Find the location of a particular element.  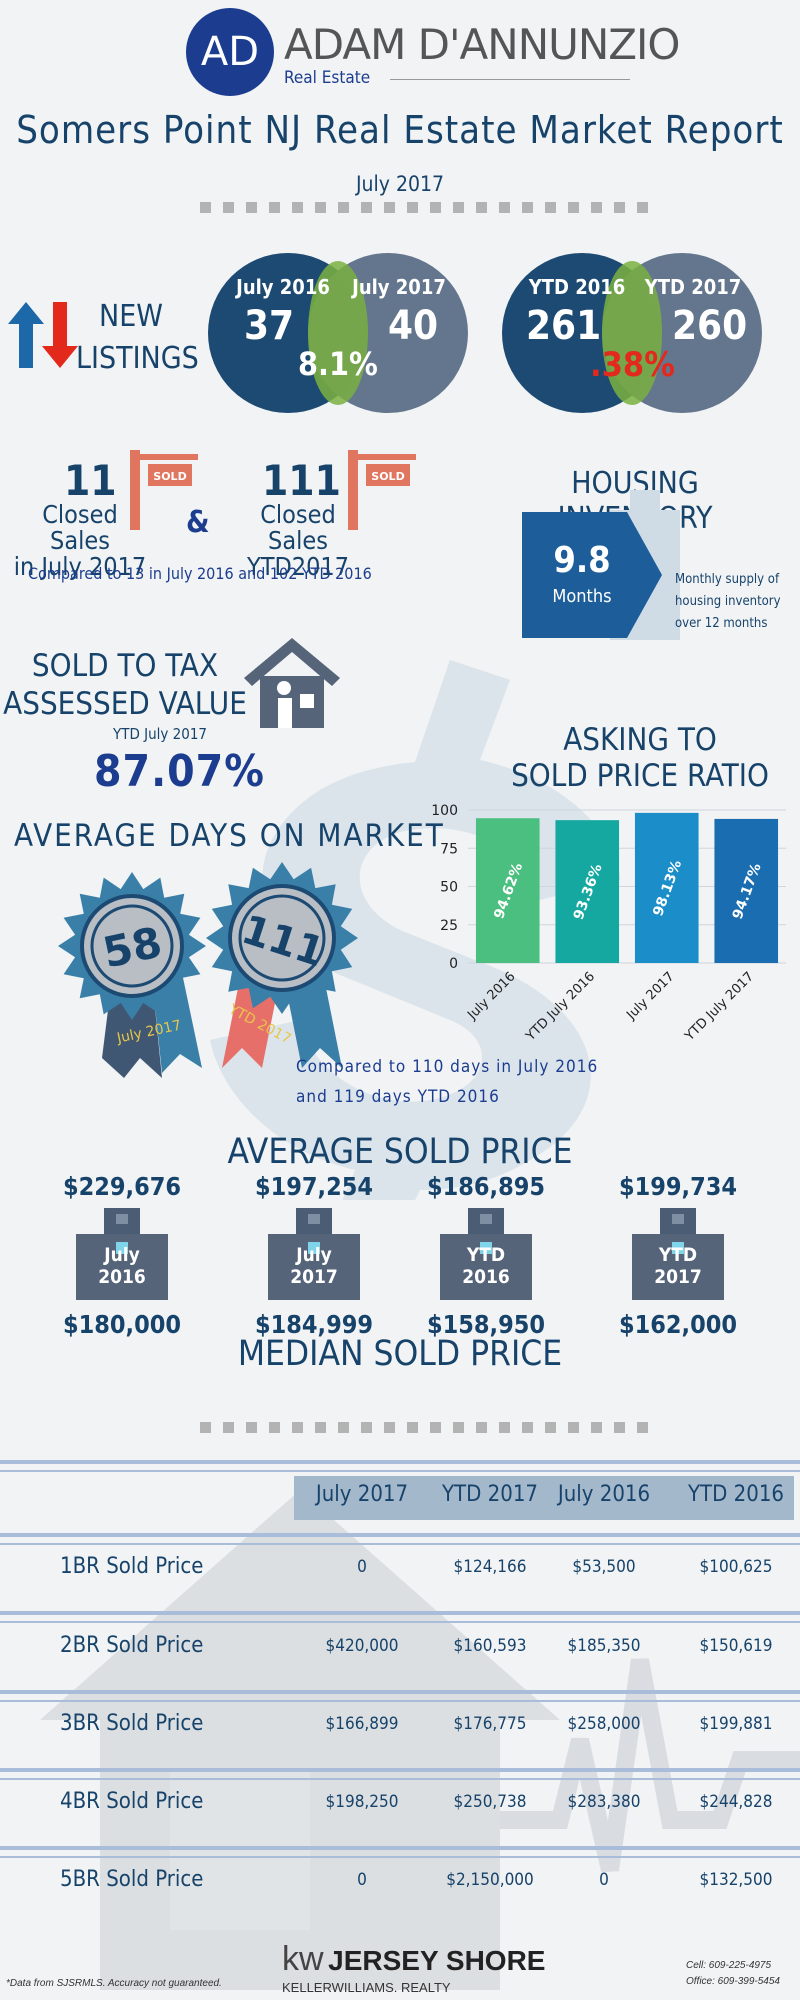

table-col-header: YTD 2016 is located at coordinates (736, 1494).